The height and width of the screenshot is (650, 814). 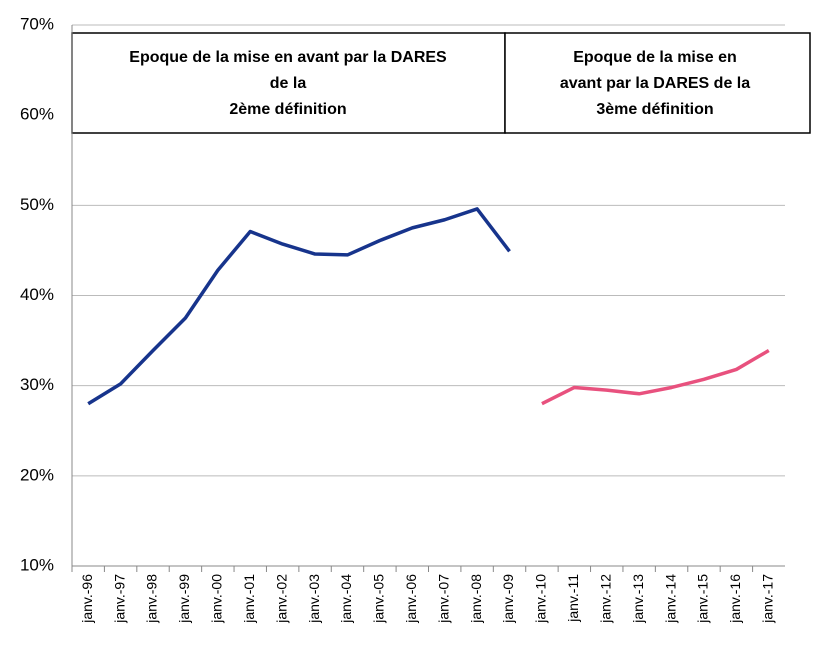 I want to click on y-tick-label: 30%, so click(x=37, y=384).